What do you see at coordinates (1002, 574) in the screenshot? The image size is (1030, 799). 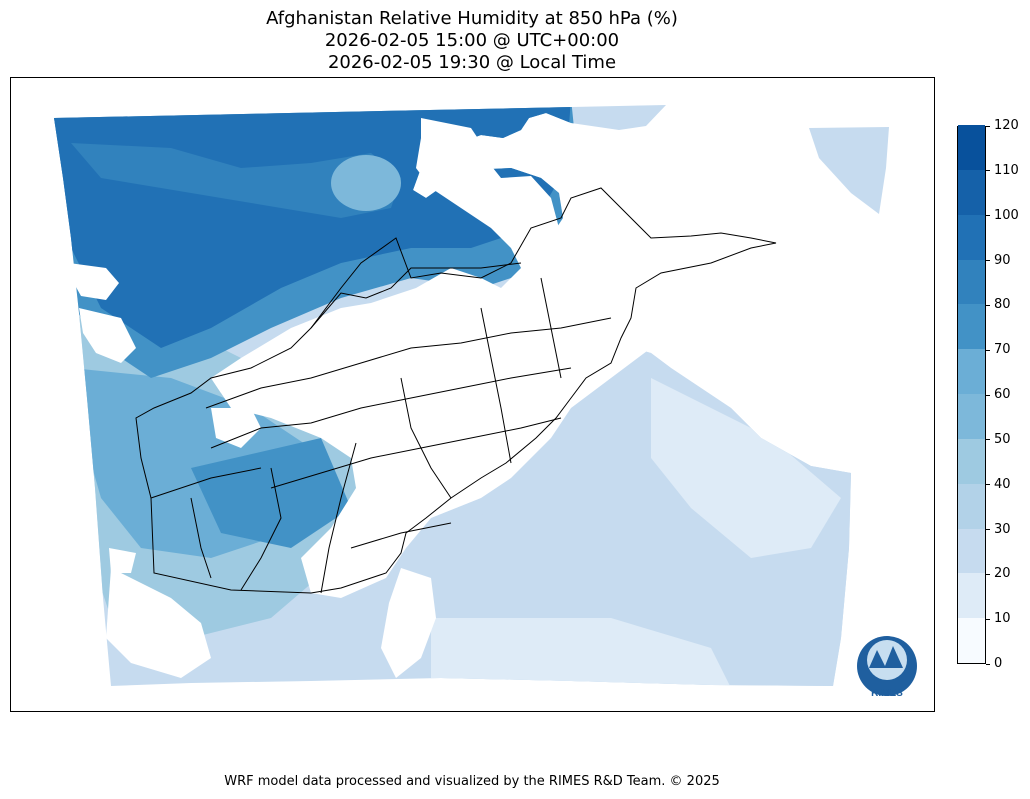 I see `colorbar-tick-label: 20` at bounding box center [1002, 574].